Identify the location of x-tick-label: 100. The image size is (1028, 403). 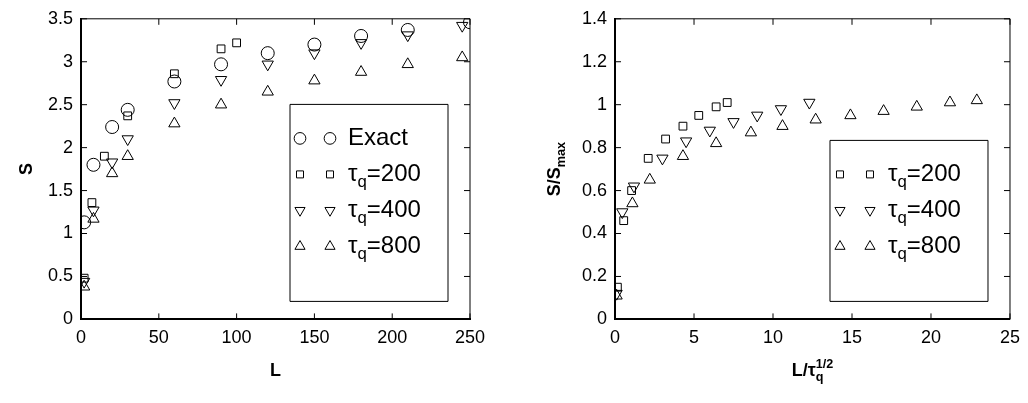
(236, 337).